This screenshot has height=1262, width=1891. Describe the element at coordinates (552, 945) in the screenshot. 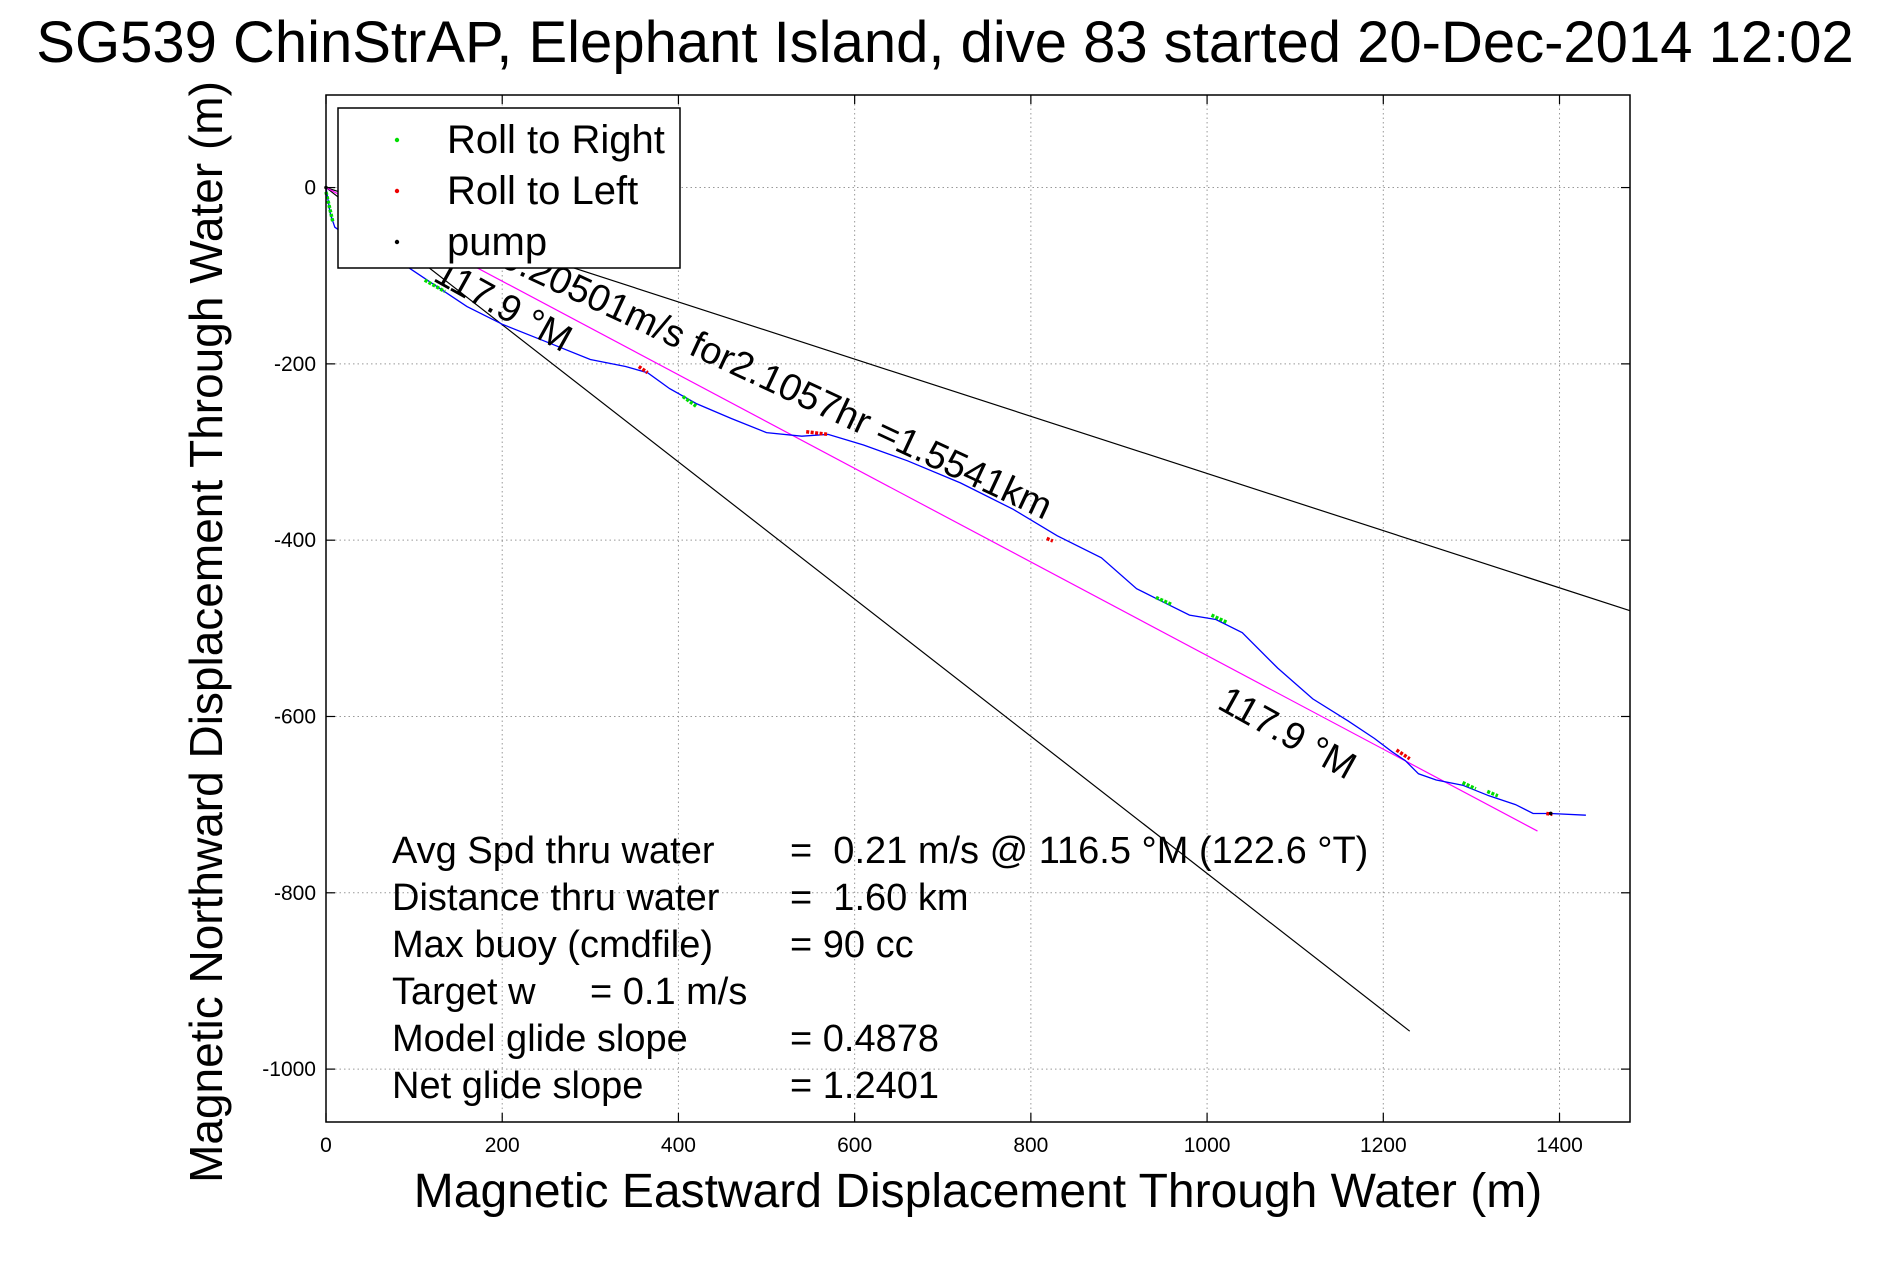

I see `stat-label: Max buoy (cmdfile)` at that location.